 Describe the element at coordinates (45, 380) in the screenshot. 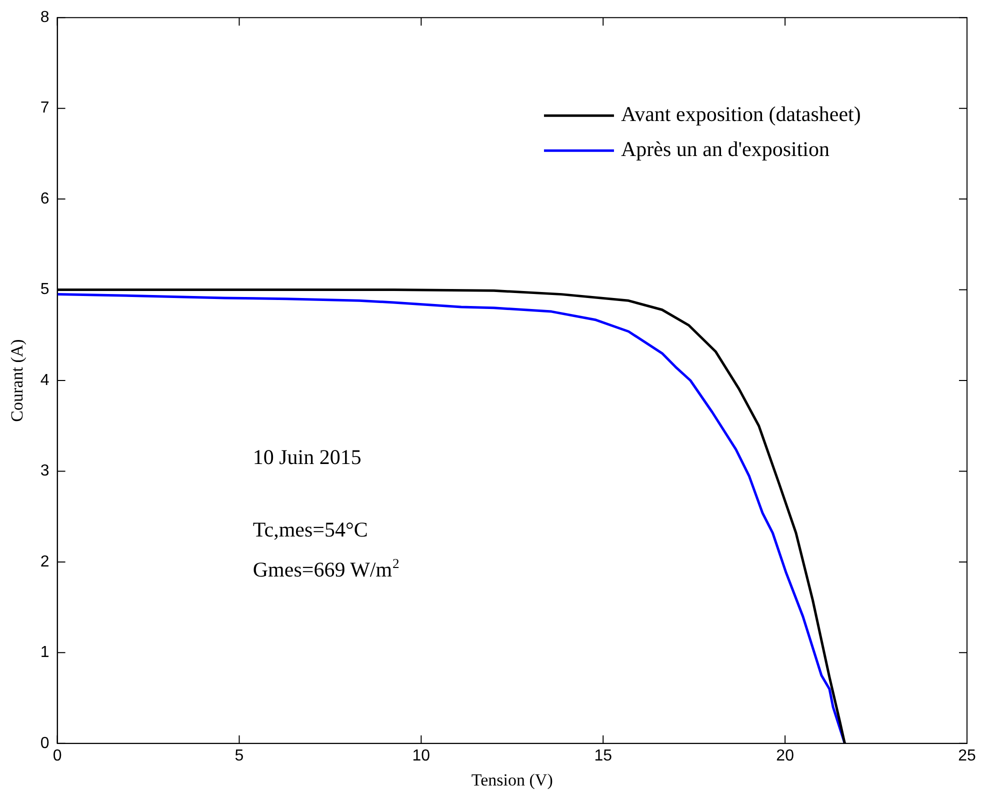

I see `y-tick-label: 4` at that location.